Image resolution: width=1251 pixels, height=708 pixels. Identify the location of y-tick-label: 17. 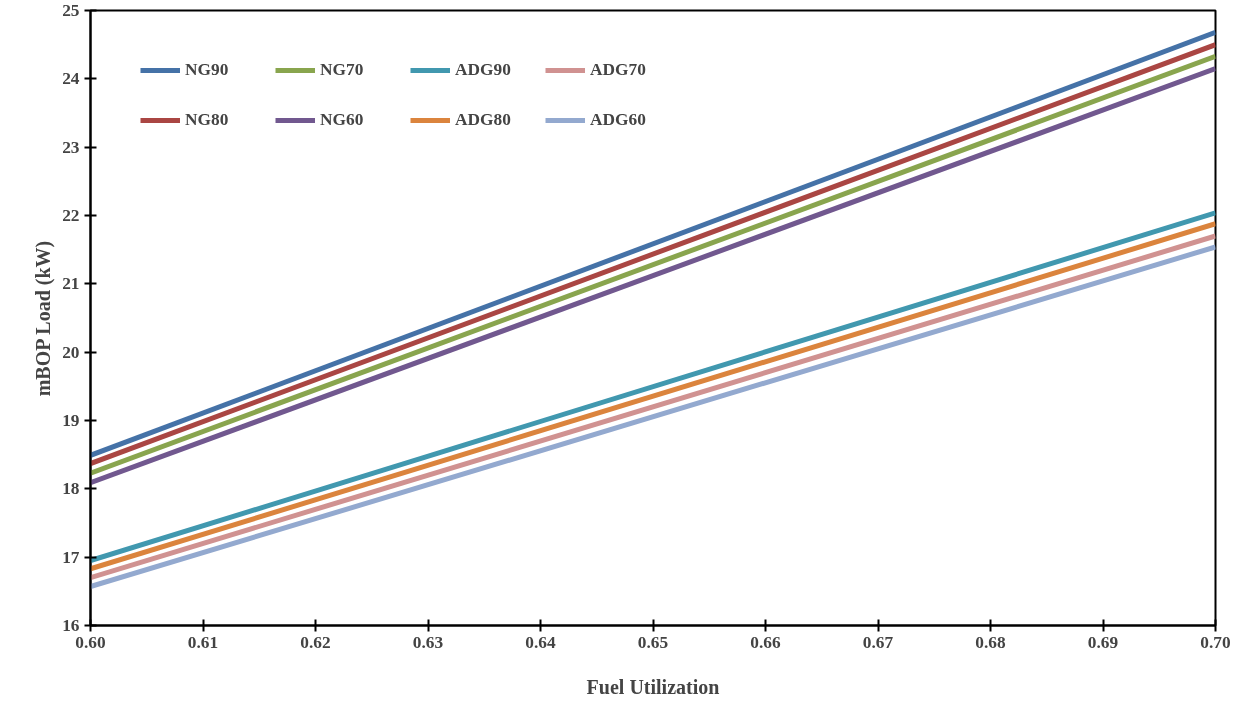
(71, 557).